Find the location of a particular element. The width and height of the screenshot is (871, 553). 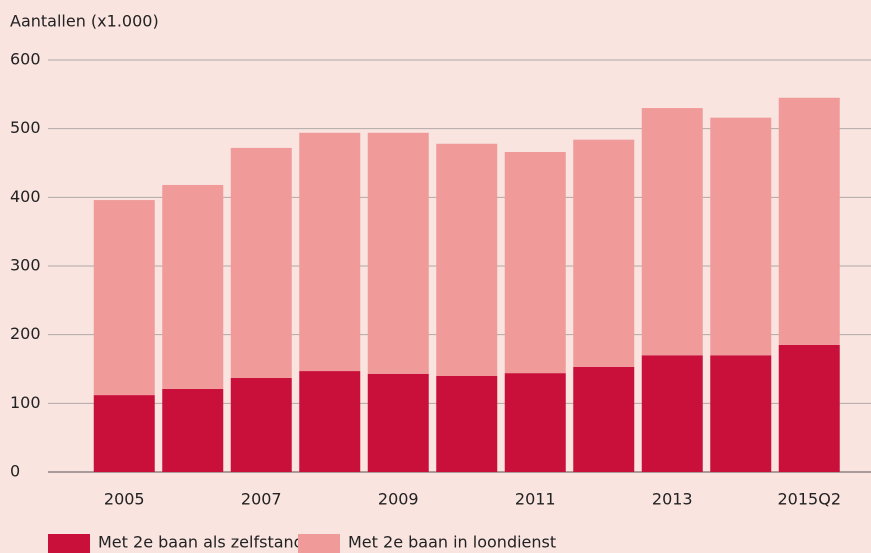

y-tick-label: 200 is located at coordinates (25, 333).